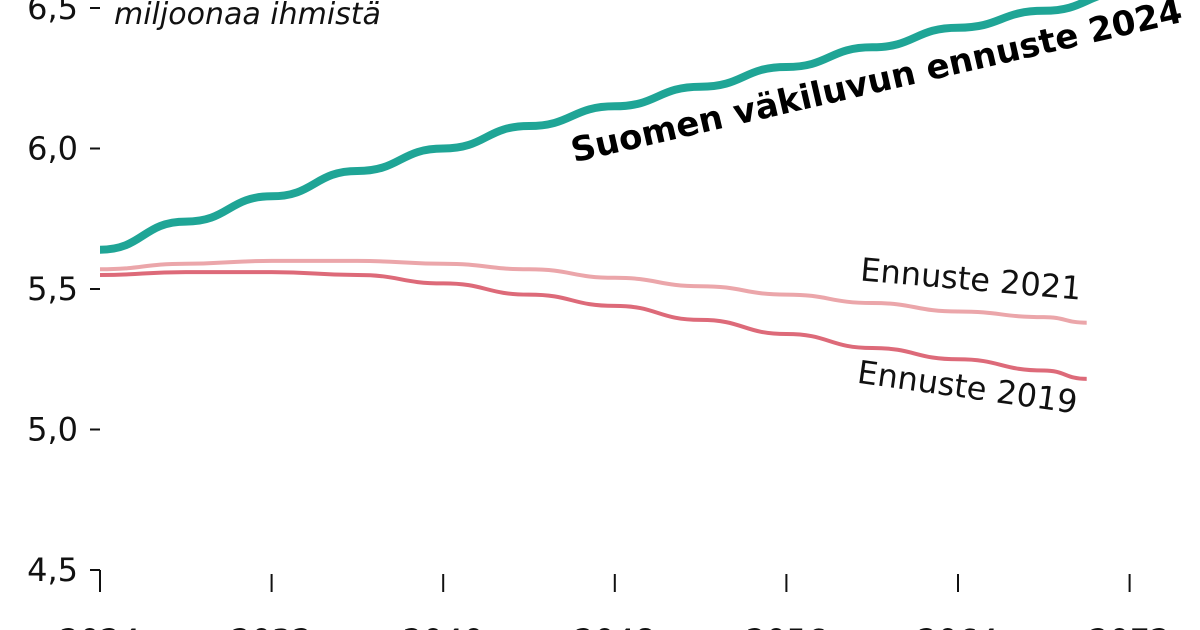 This screenshot has width=1200, height=630. What do you see at coordinates (957, 626) in the screenshot?
I see `x-tick-label: 2064` at bounding box center [957, 626].